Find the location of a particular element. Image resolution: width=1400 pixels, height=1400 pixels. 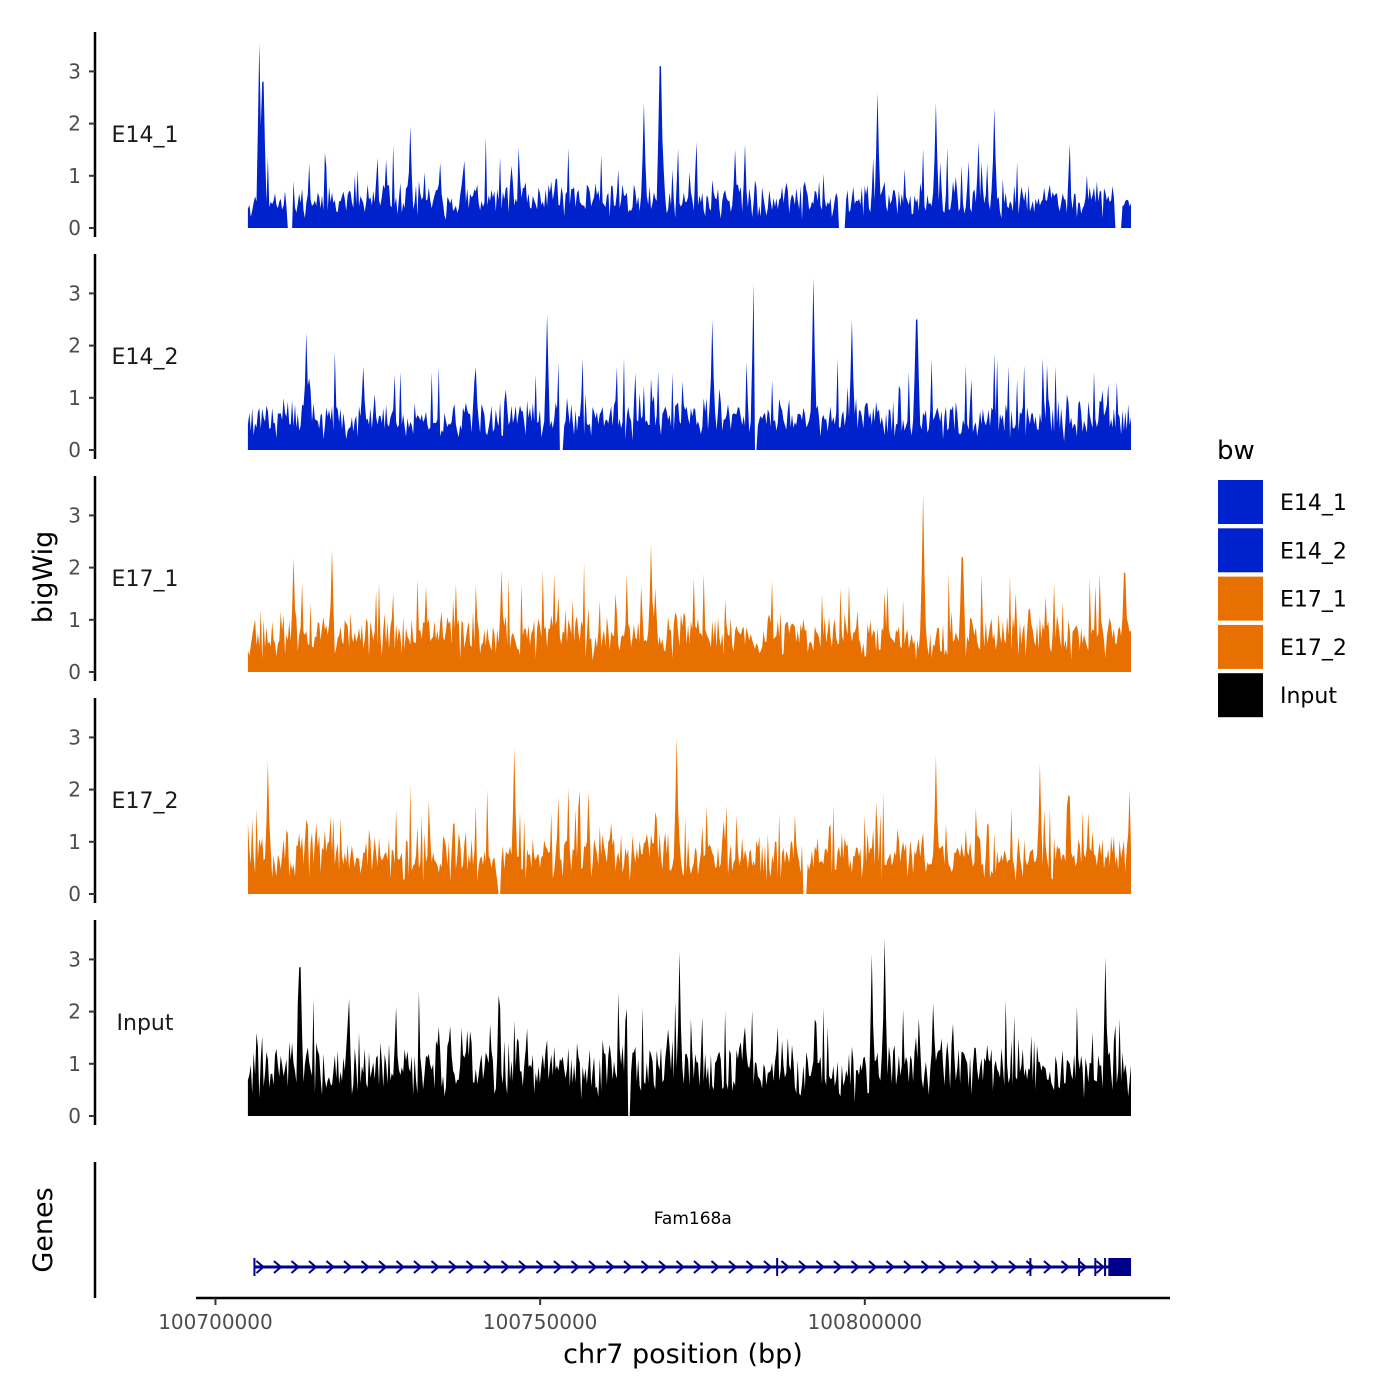

y-tick-label-E17_2-1: 1 is located at coordinates (74, 842).